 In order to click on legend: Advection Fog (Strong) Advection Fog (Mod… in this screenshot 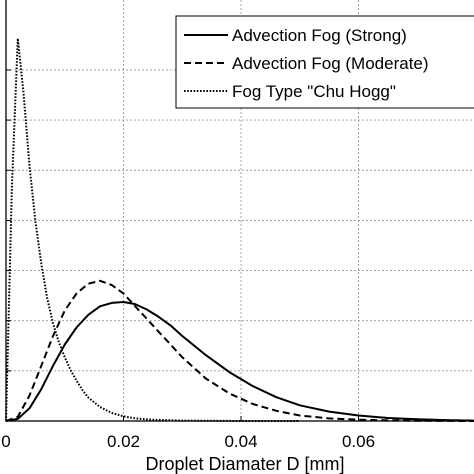, I will do `click(324, 62)`.